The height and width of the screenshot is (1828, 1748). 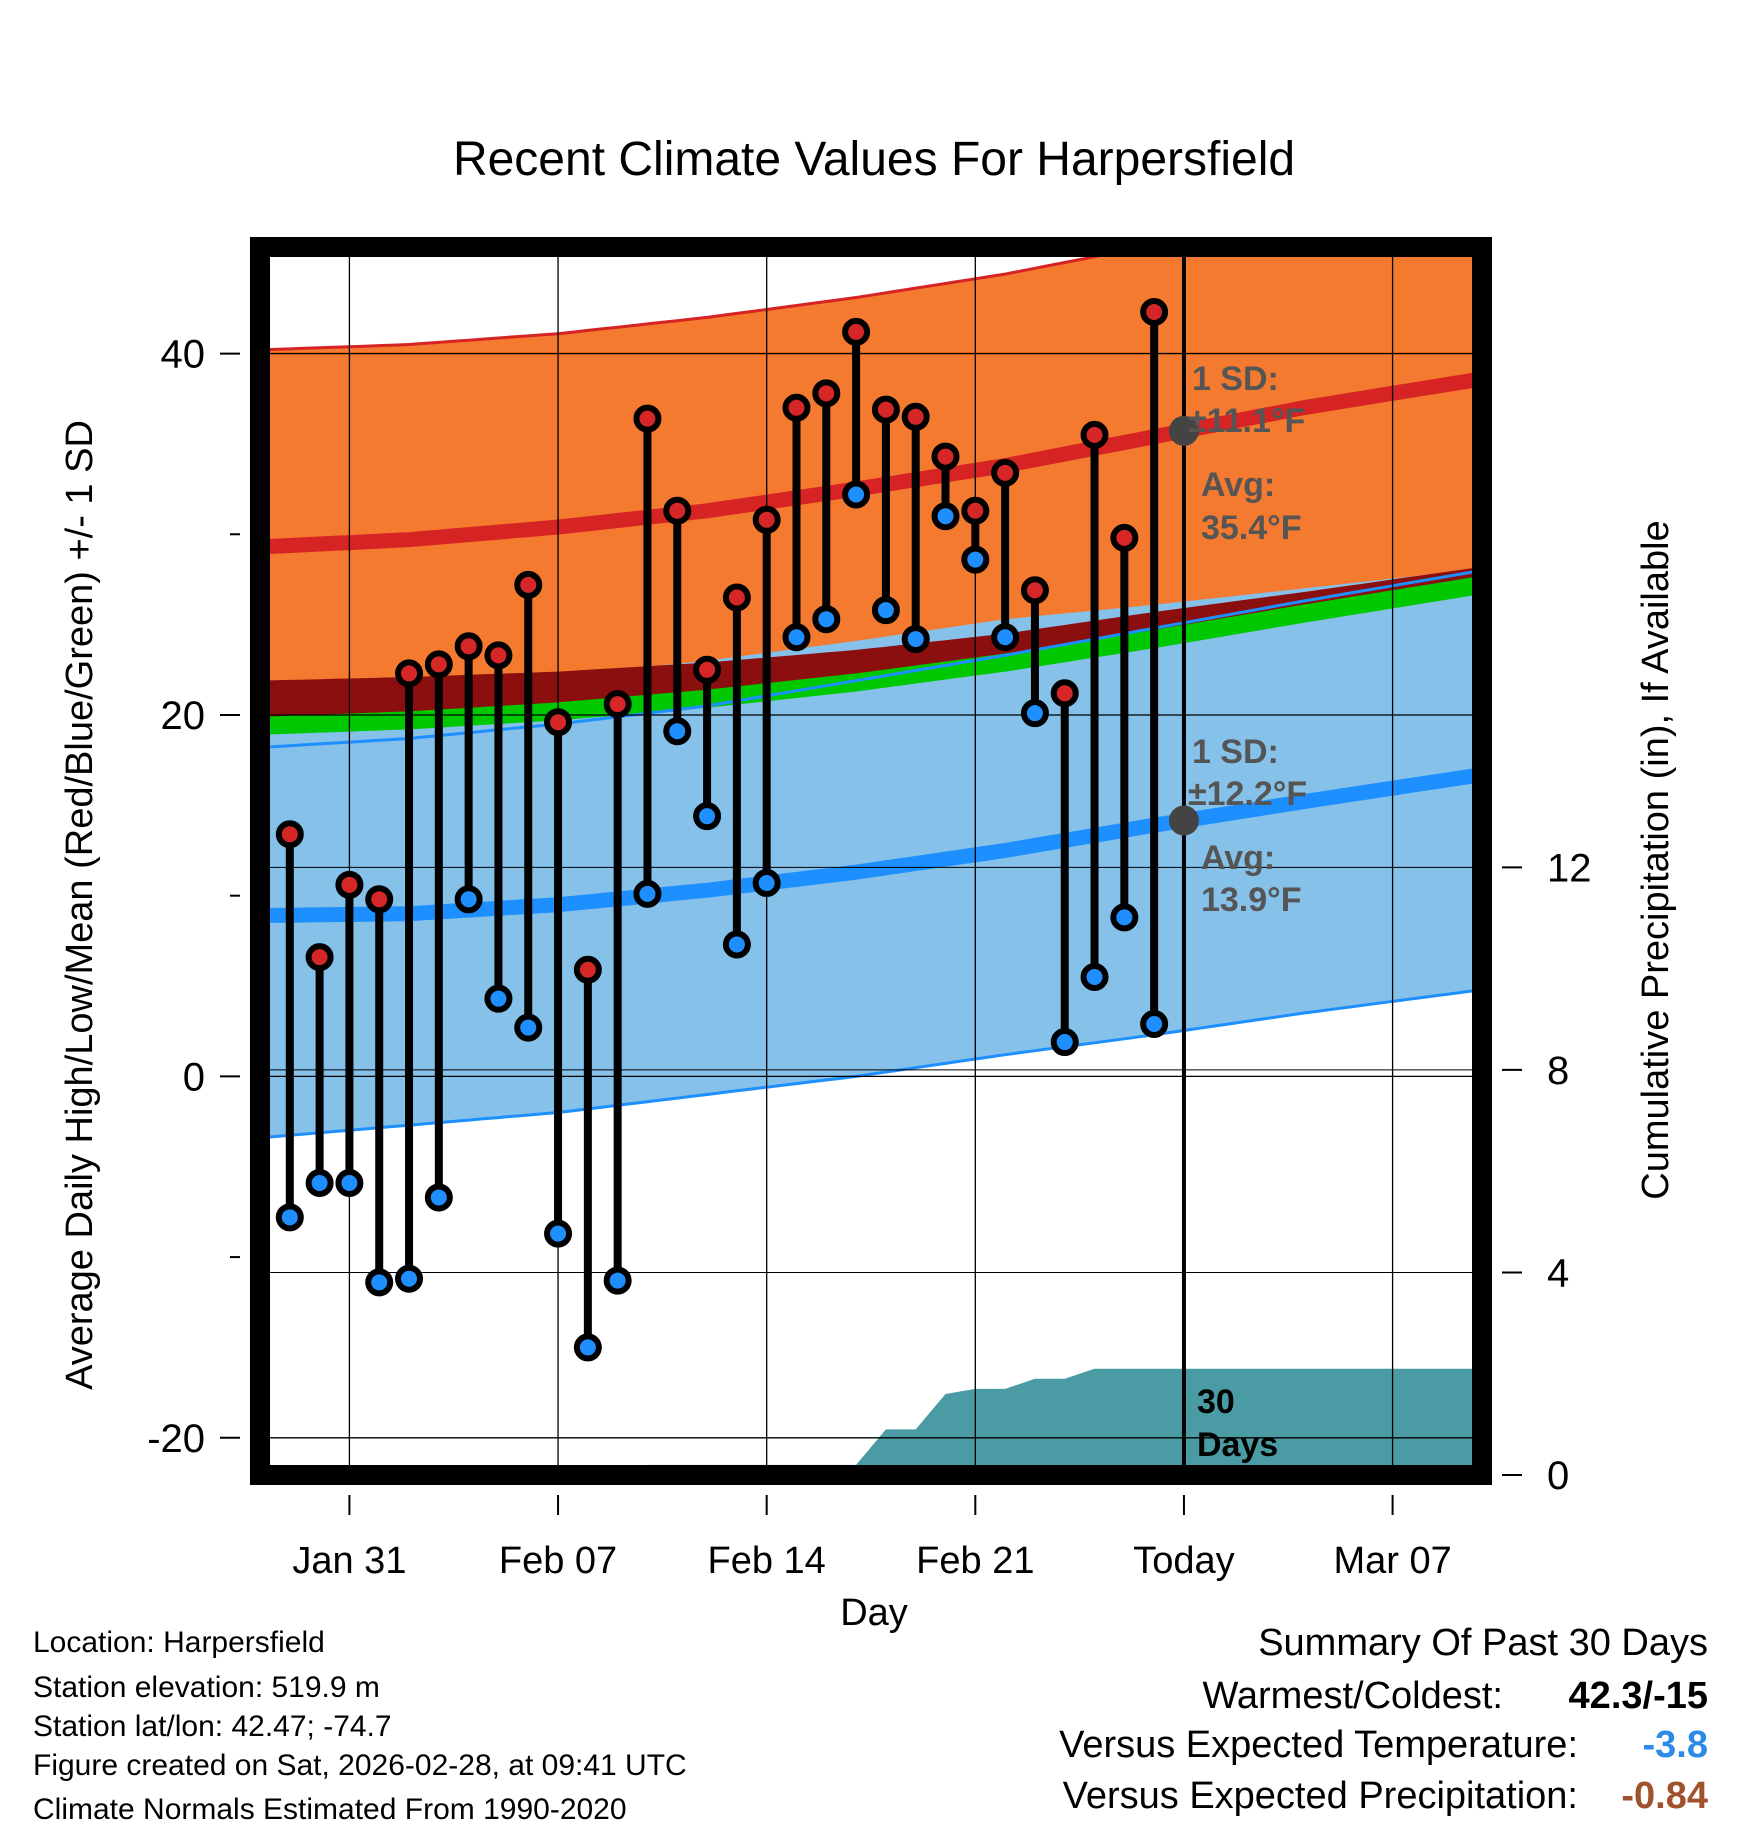 What do you see at coordinates (706, 299) in the screenshot?
I see `high-plus-sd-line` at bounding box center [706, 299].